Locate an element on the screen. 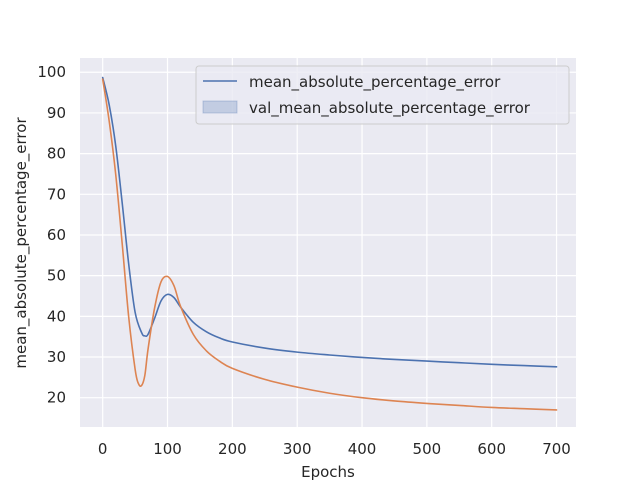 The image size is (640, 480). y-tick-label: 60 is located at coordinates (56, 235).